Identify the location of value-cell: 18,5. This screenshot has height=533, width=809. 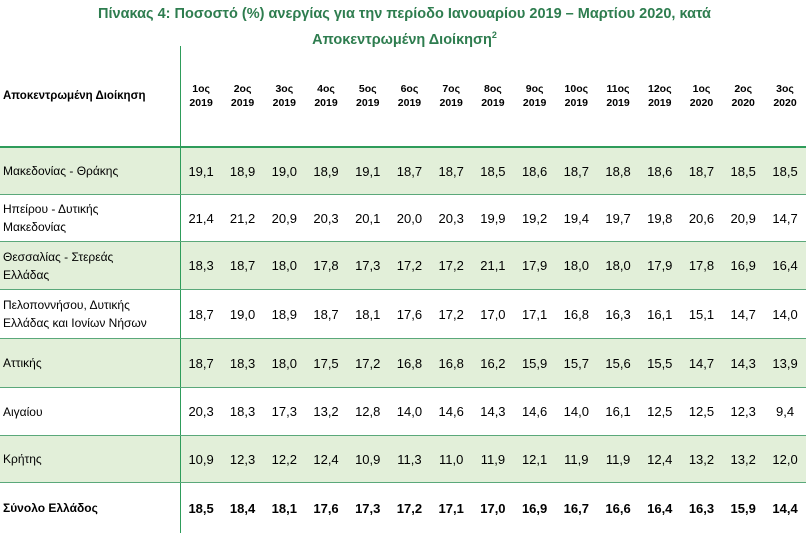
(201, 508).